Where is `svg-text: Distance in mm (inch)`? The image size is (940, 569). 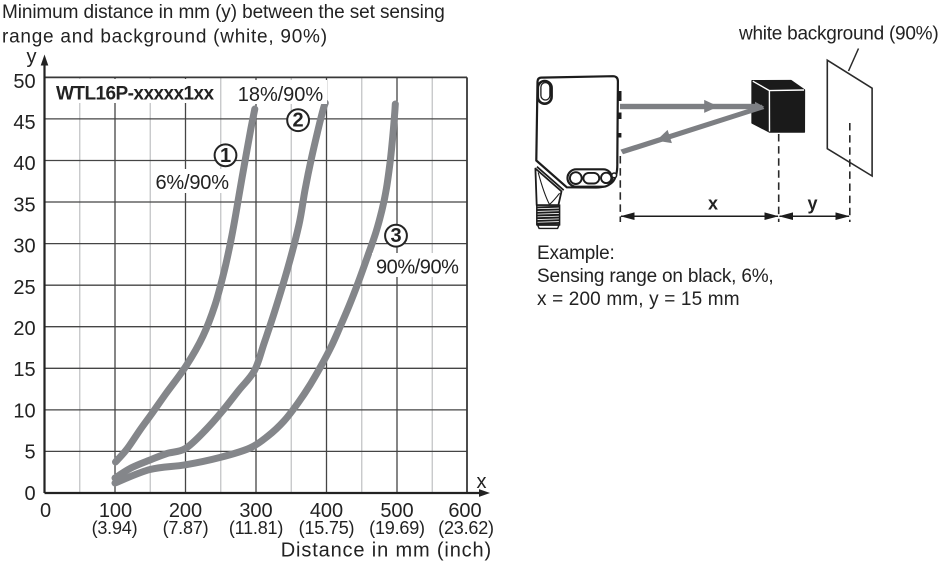 svg-text: Distance in mm (inch) is located at coordinates (386, 551).